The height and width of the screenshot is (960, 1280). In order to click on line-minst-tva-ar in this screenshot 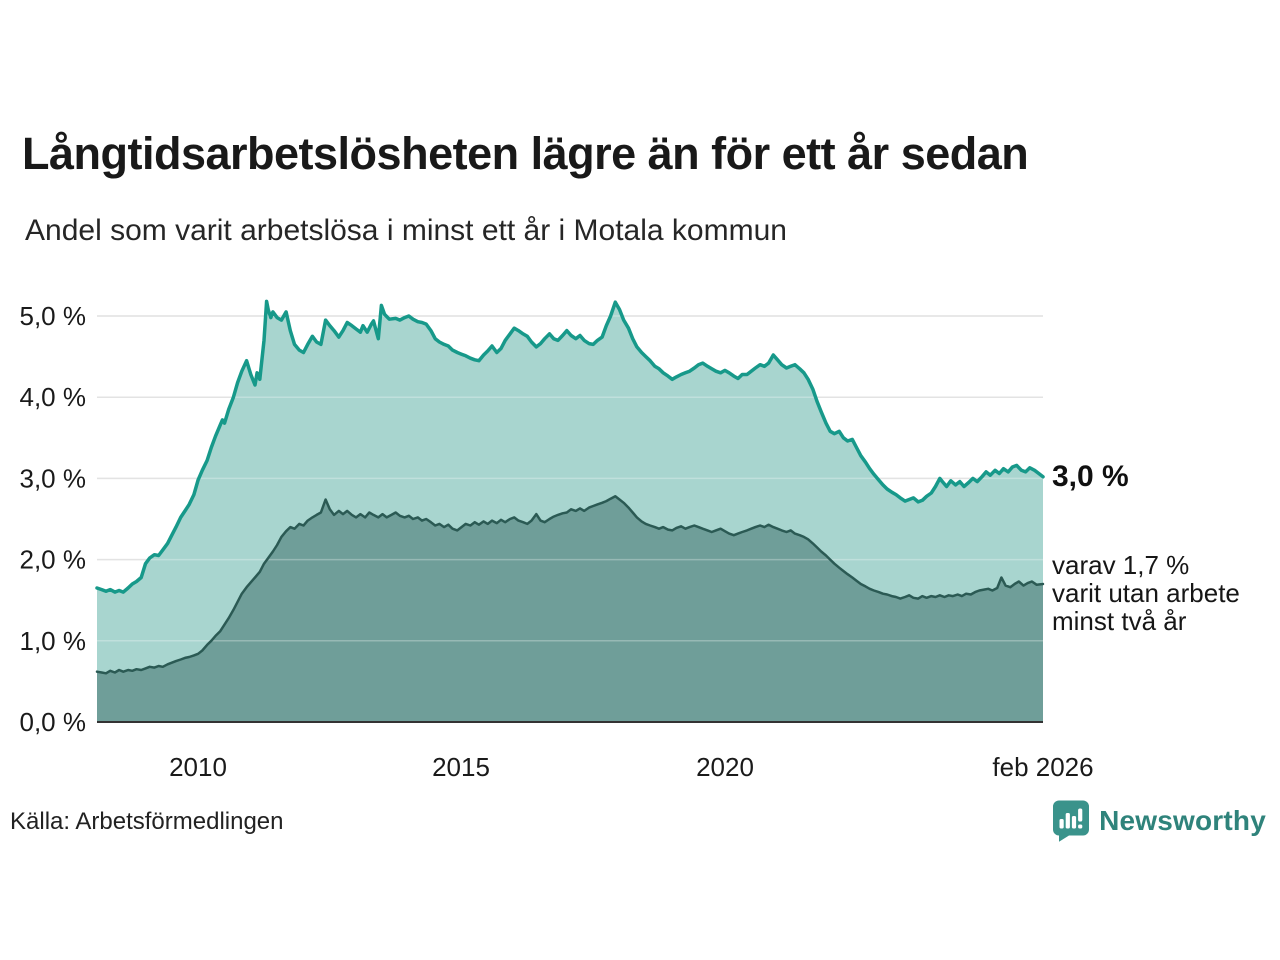, I will do `click(570, 585)`.